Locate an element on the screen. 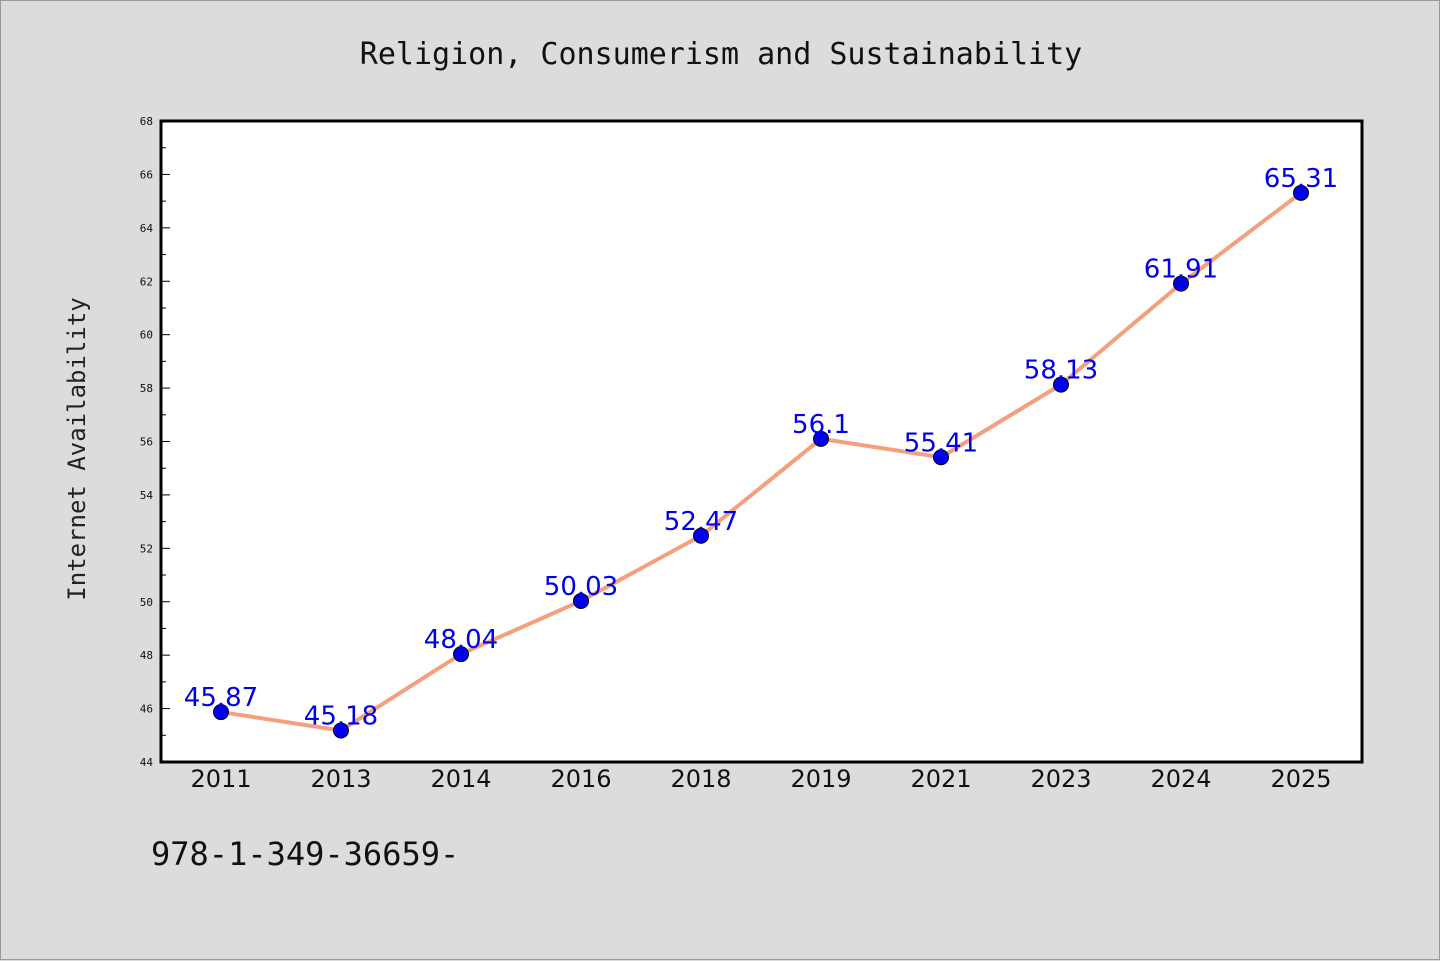 The width and height of the screenshot is (1440, 961). y-axis-label: Internet Availability is located at coordinates (77, 448).